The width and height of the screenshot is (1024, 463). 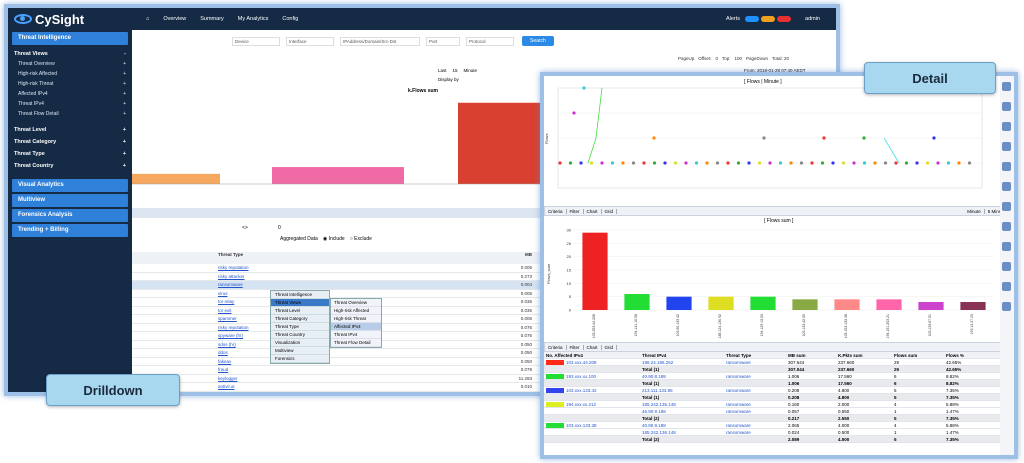 What do you see at coordinates (227, 318) in the screenshot?
I see `threat-type-link: spammer` at bounding box center [227, 318].